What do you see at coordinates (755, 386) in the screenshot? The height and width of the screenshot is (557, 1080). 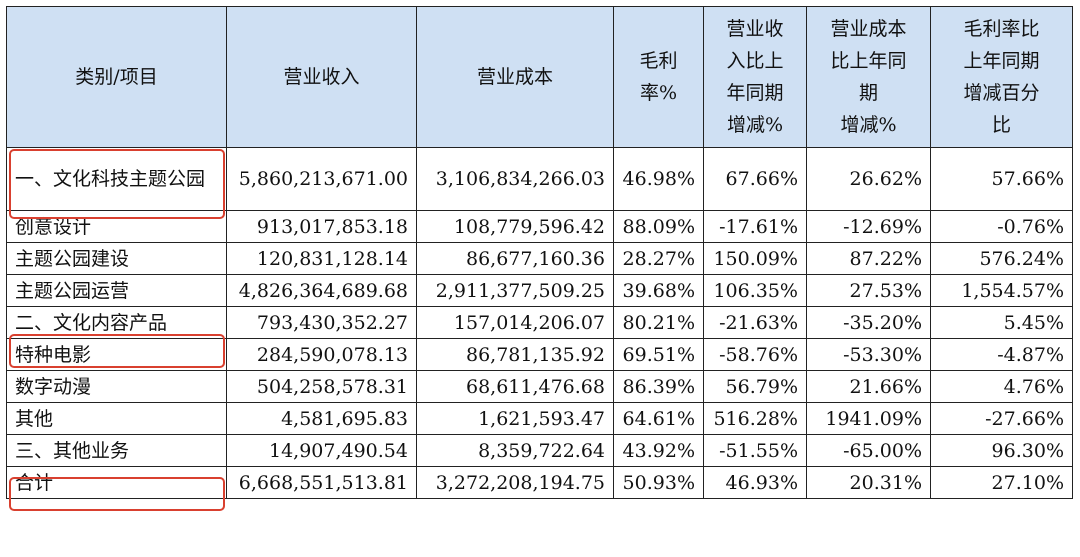 I see `cell-revenue-change: 56.79%` at bounding box center [755, 386].